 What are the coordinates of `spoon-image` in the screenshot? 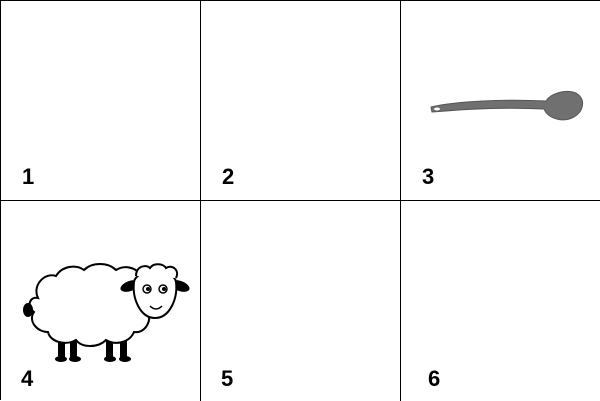 It's located at (506, 105).